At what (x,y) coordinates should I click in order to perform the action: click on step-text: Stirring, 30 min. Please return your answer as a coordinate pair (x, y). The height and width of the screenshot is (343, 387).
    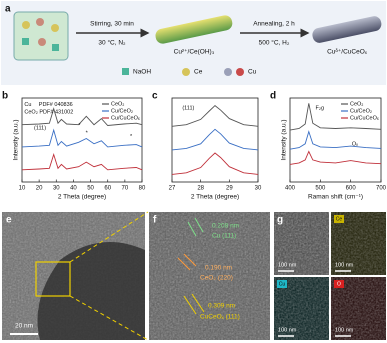
    Looking at the image, I should click on (112, 24).